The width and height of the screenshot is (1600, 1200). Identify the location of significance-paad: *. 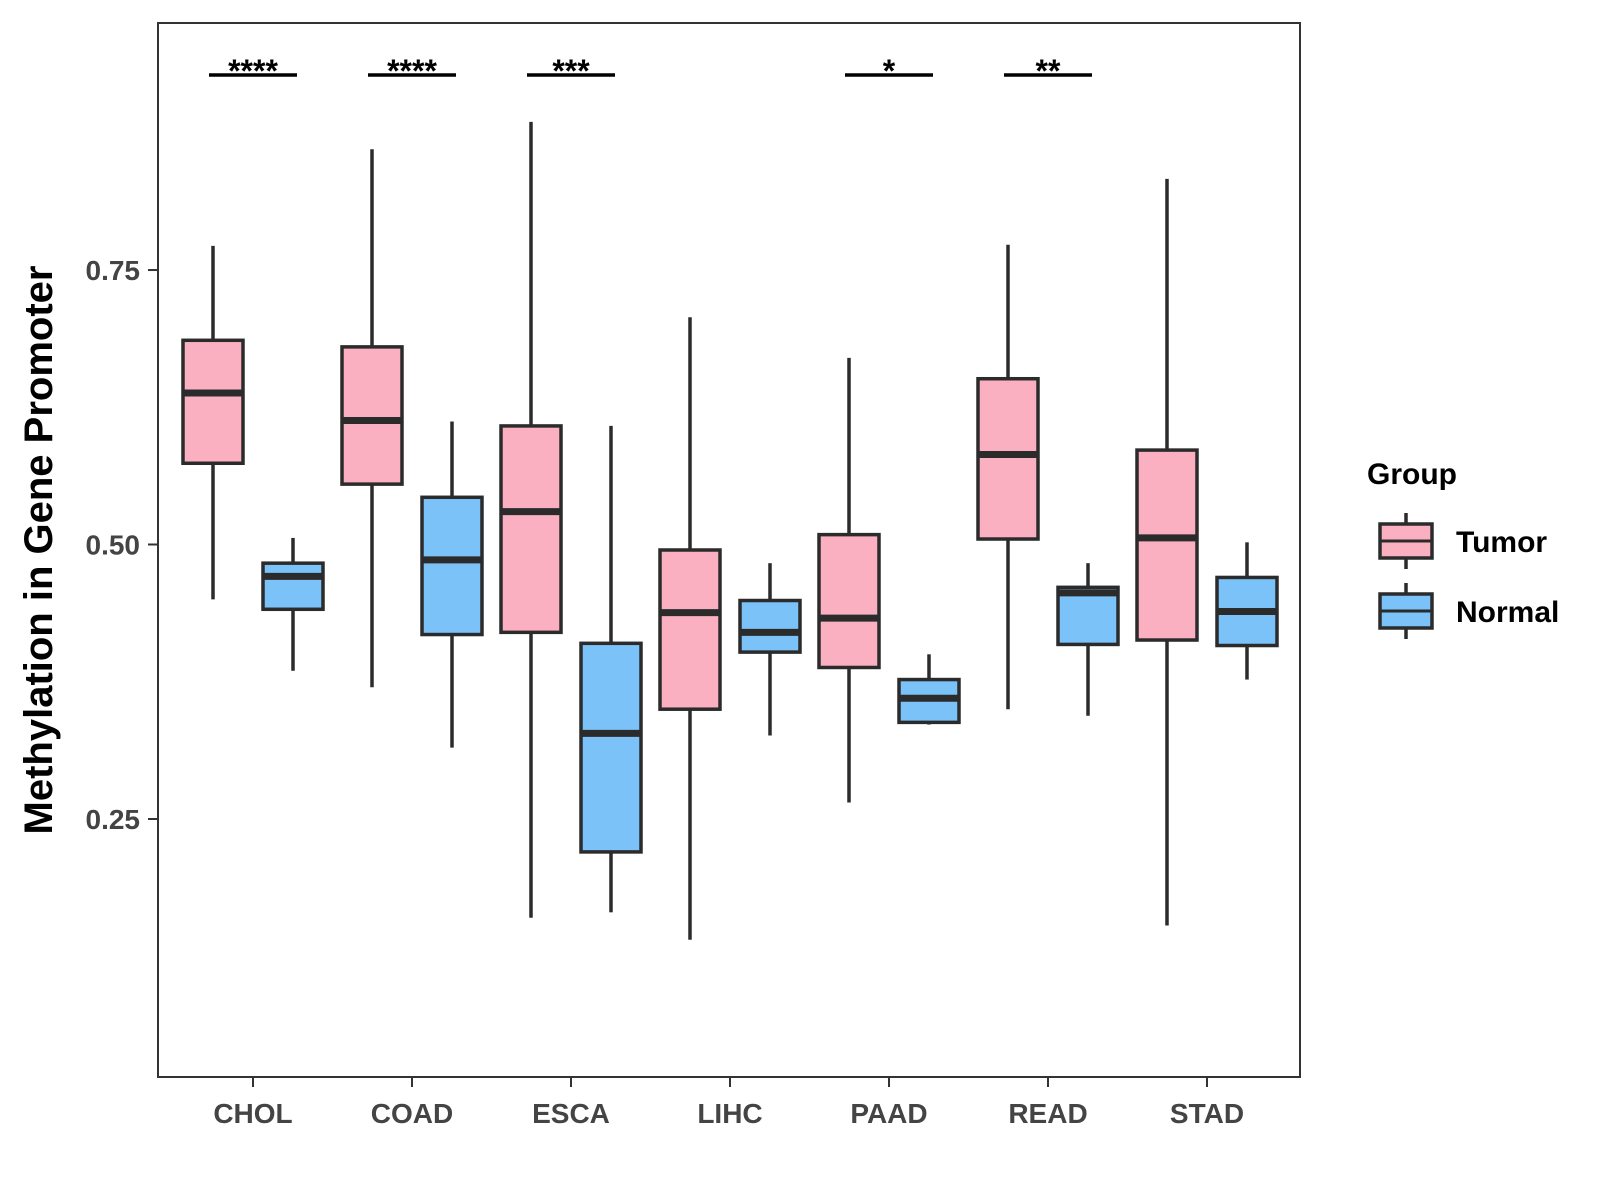
(889, 71).